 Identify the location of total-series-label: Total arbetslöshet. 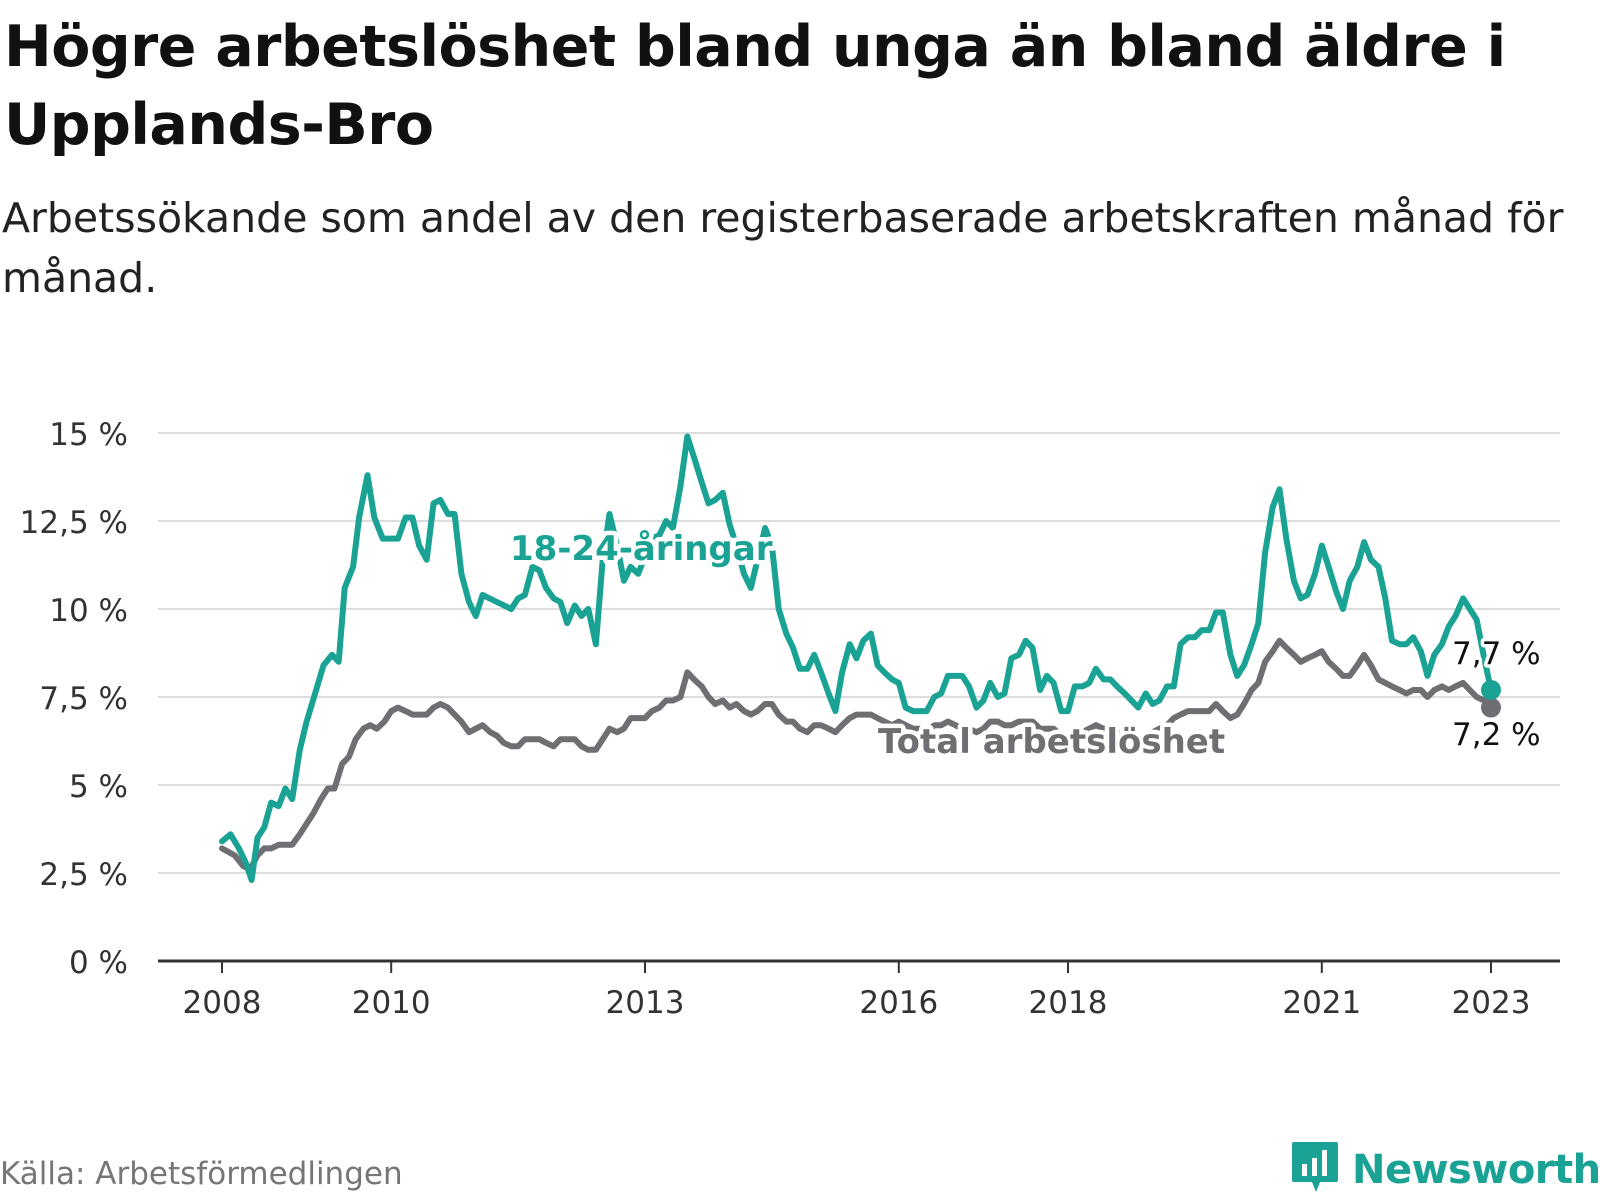
(1051, 742).